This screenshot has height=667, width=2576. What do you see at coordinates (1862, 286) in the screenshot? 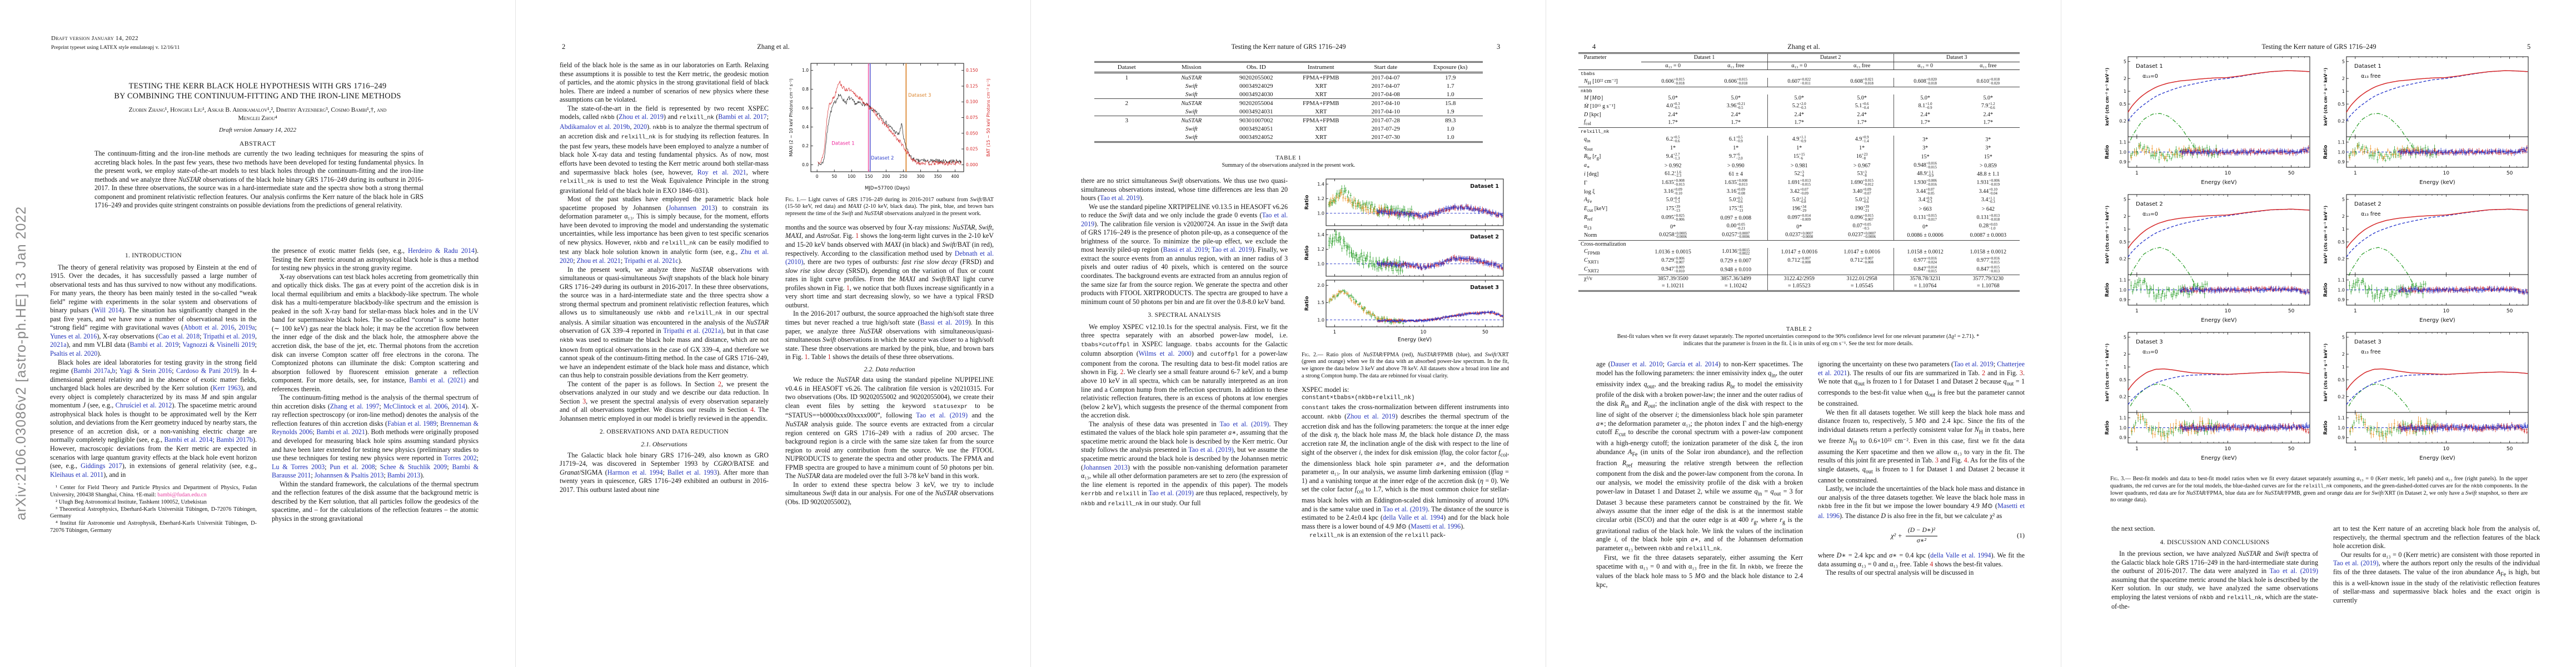
I see `table-cell: = 1.05545` at bounding box center [1862, 286].